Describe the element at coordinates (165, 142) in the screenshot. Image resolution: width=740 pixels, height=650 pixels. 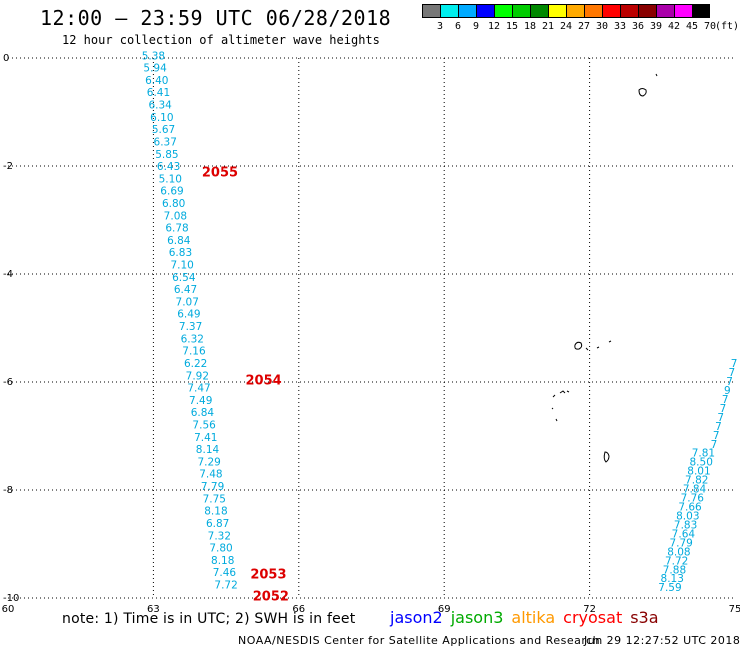
I see `wave-height-value: 6.37` at that location.